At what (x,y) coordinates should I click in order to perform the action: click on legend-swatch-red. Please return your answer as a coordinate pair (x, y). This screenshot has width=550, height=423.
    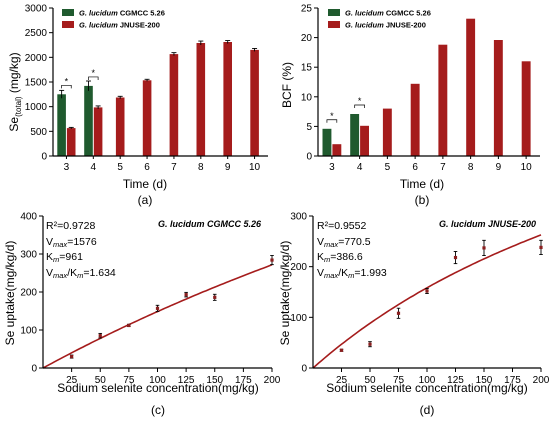
    Looking at the image, I should click on (68, 24).